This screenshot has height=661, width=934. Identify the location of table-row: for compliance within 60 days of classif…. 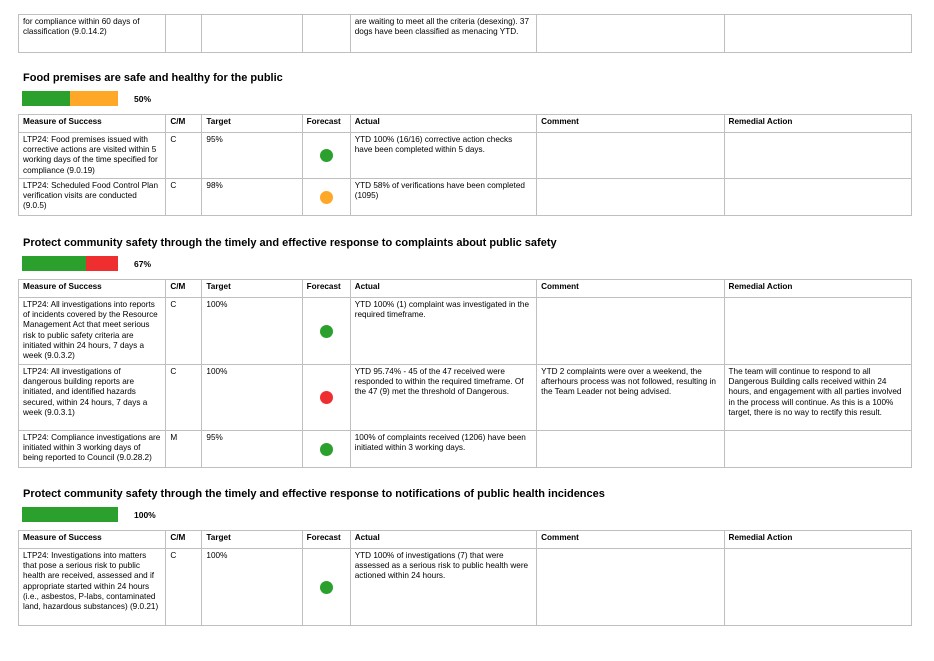
(465, 33).